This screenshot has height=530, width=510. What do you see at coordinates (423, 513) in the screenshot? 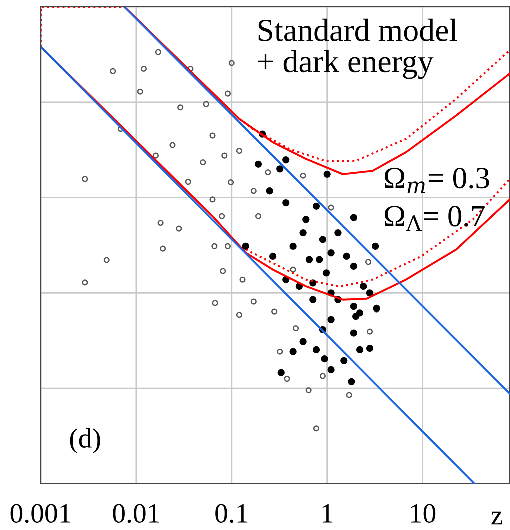
I see `x-tick-label: 10` at bounding box center [423, 513].